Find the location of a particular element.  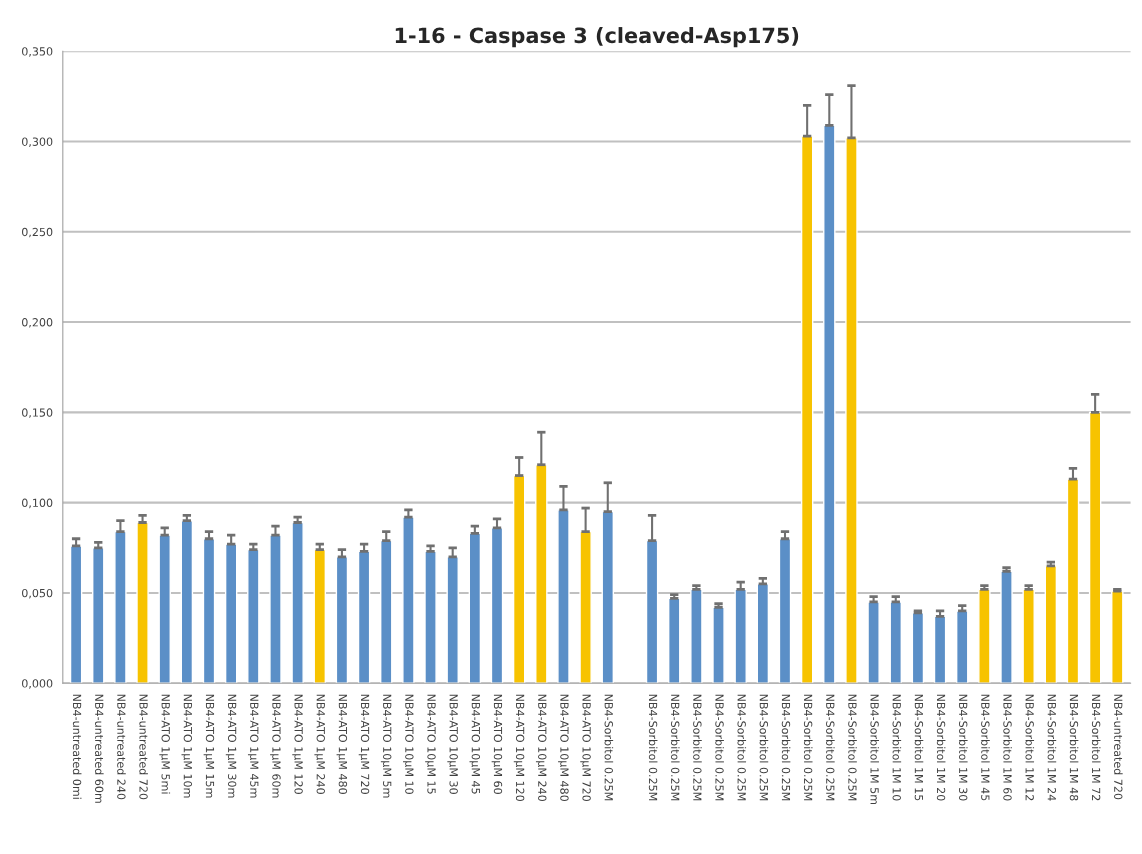

x-tick-label: NB4-untreated 240 is located at coordinates (121, 747).